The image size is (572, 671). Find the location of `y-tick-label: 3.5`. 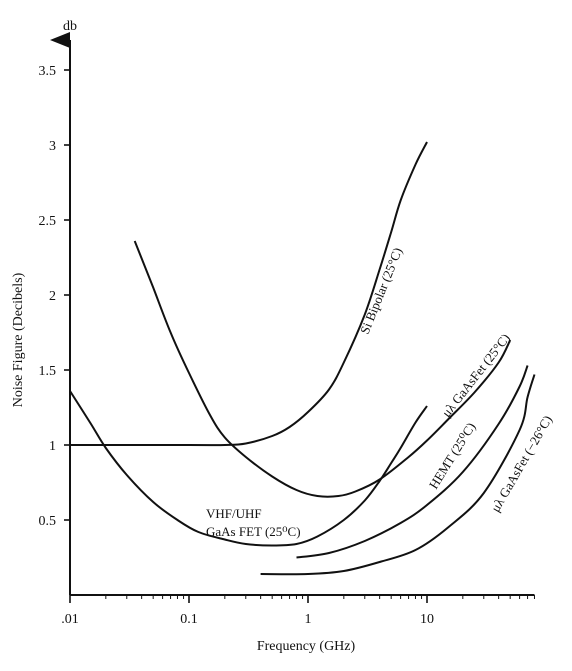

y-tick-label: 3.5 is located at coordinates (48, 71).